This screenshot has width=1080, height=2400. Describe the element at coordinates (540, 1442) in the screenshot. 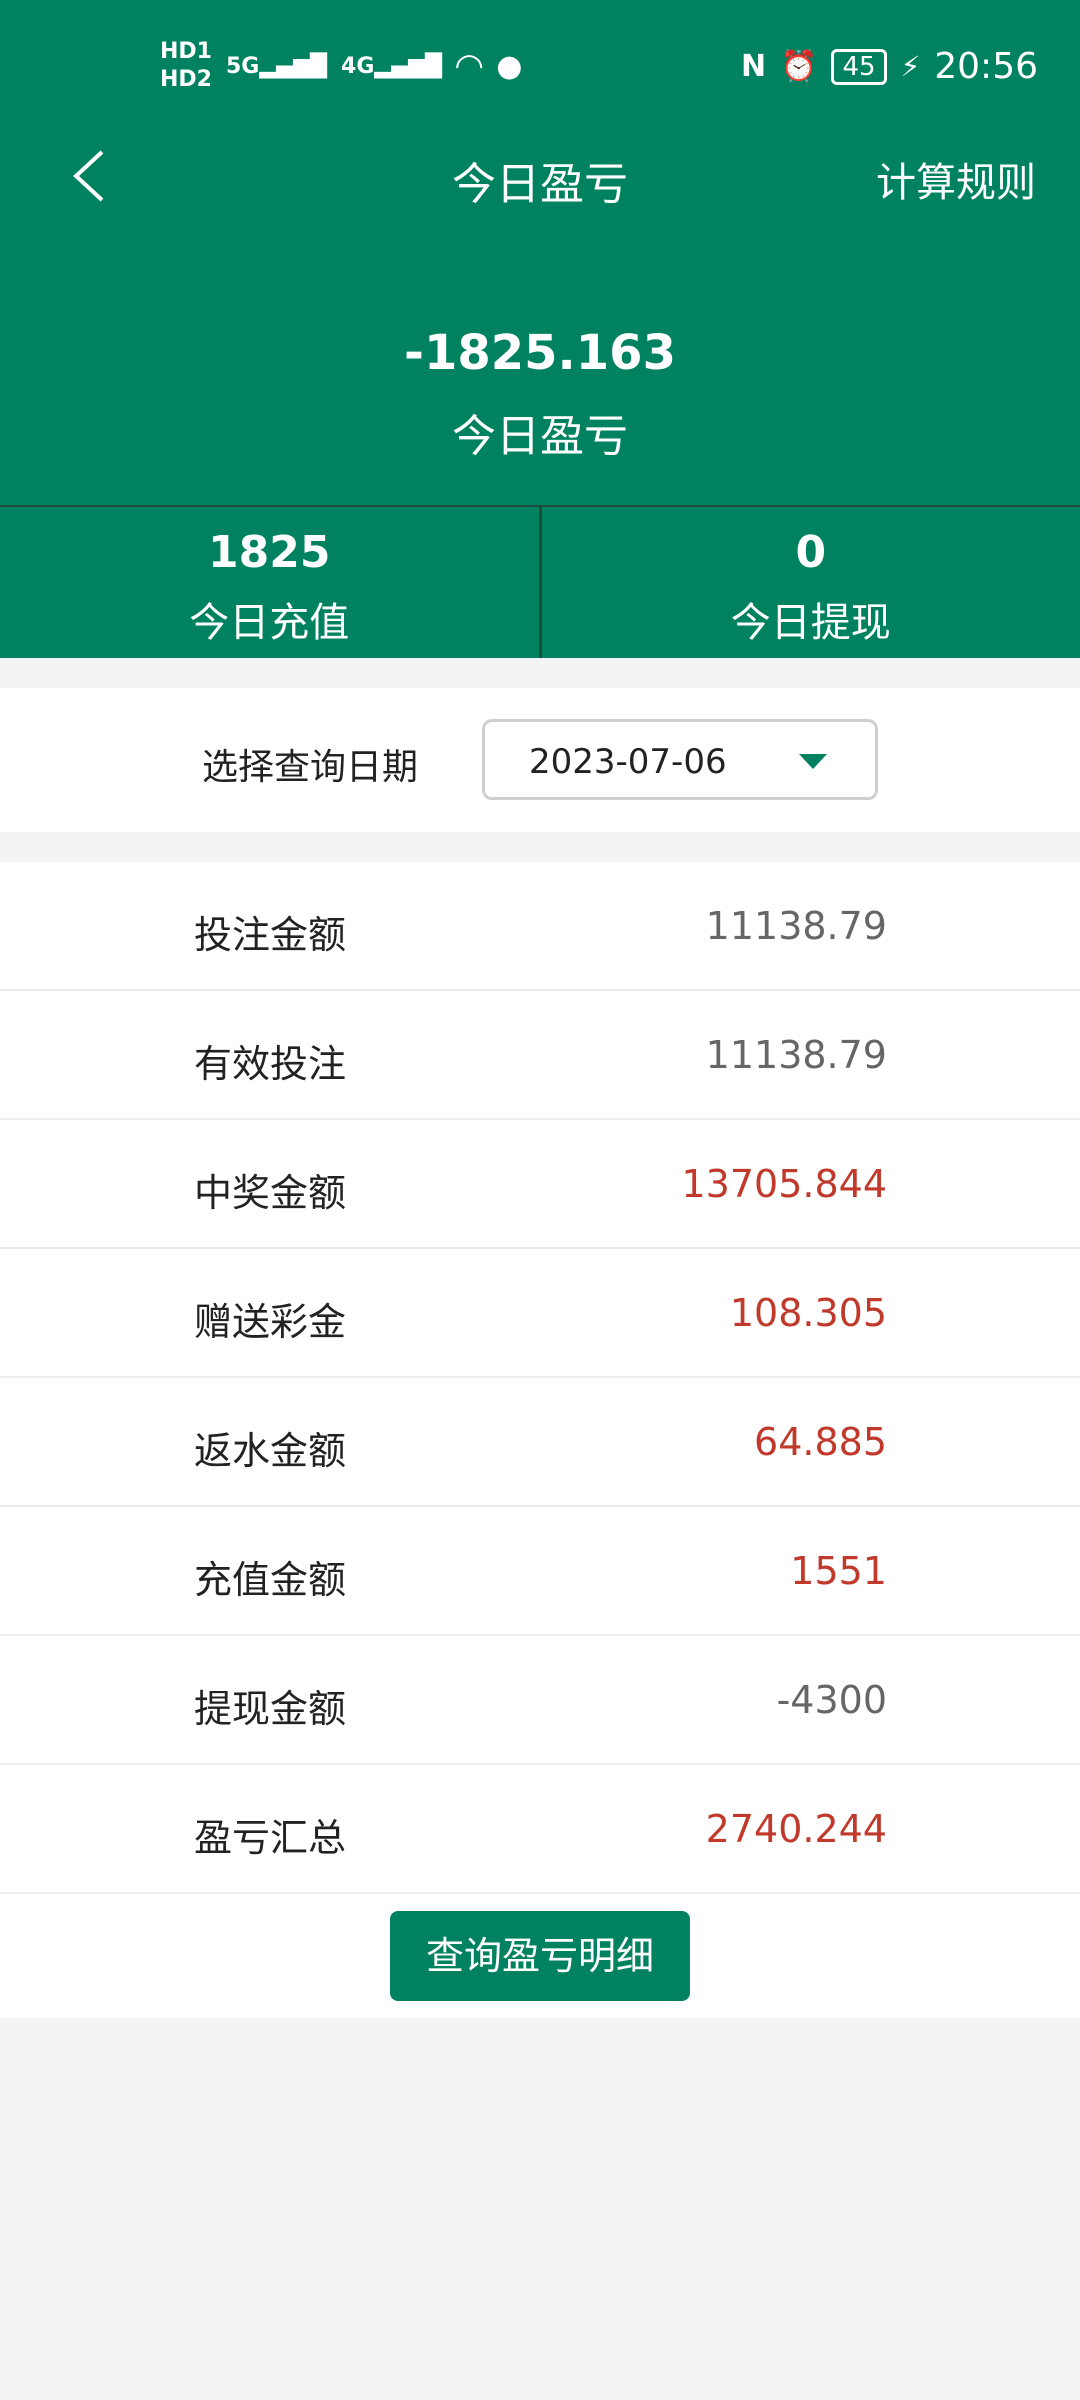

I see `list-item: 返水金额 64.885` at that location.